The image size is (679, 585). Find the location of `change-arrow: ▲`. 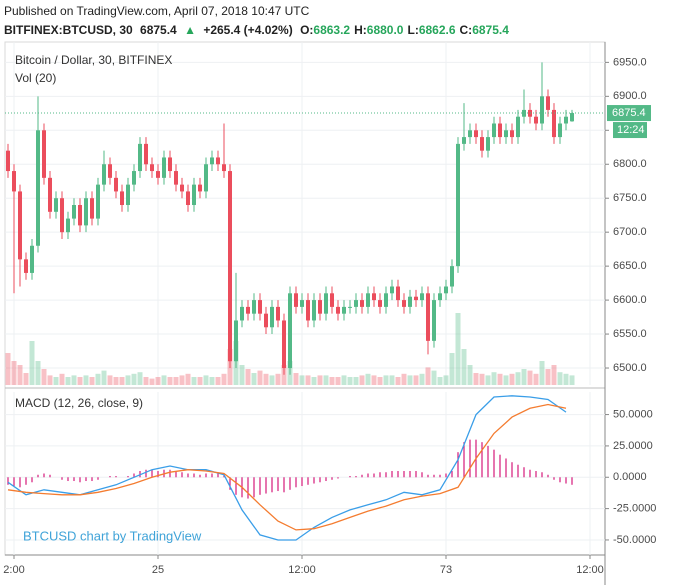

change-arrow: ▲ is located at coordinates (190, 30).